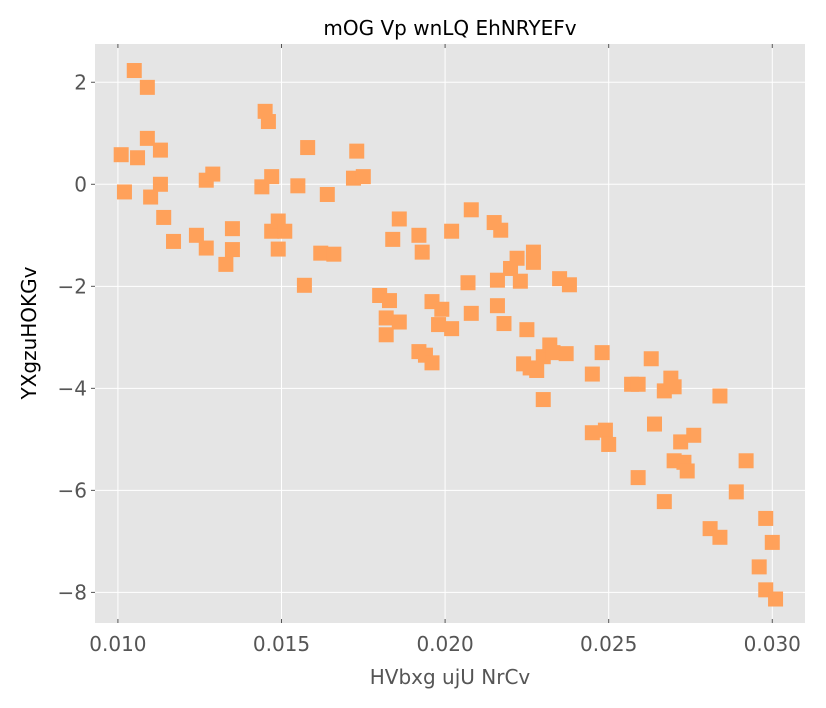 Image resolution: width=826 pixels, height=708 pixels. I want to click on x-tick-label: 0.030, so click(772, 644).